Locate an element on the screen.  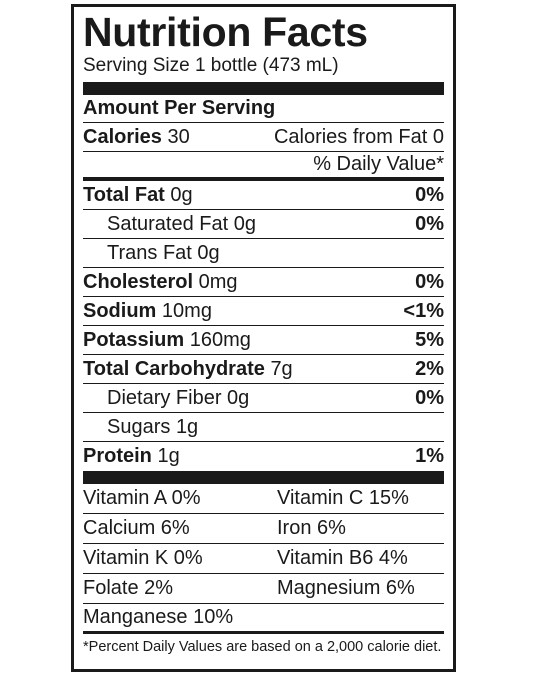
nutrient-label: Sodium is located at coordinates (120, 310).